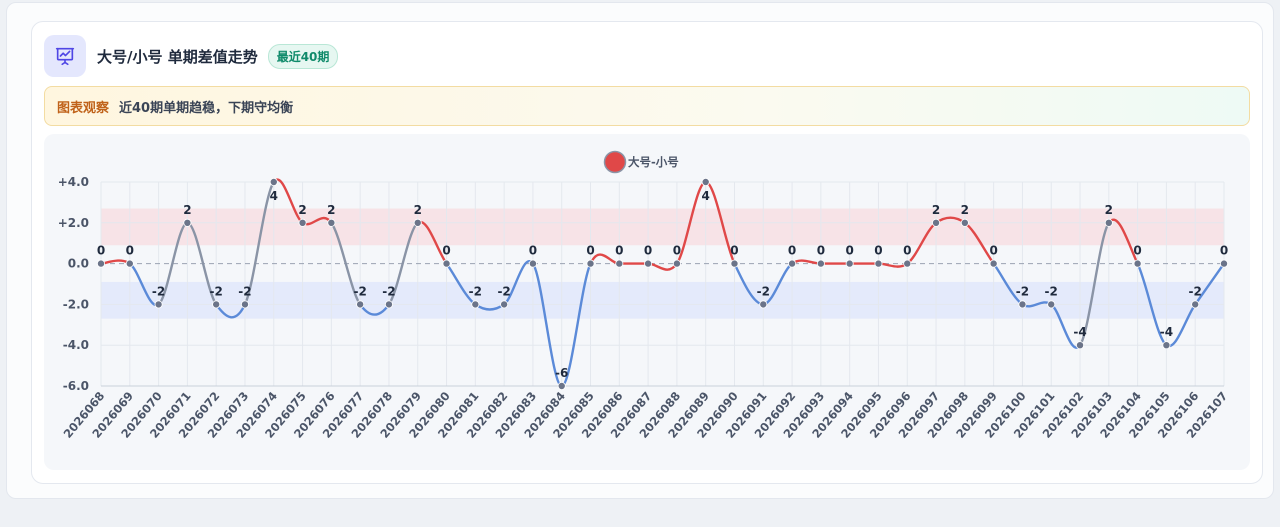 The height and width of the screenshot is (527, 1280). What do you see at coordinates (76, 345) in the screenshot?
I see `y-tick-label: -4.0` at bounding box center [76, 345].